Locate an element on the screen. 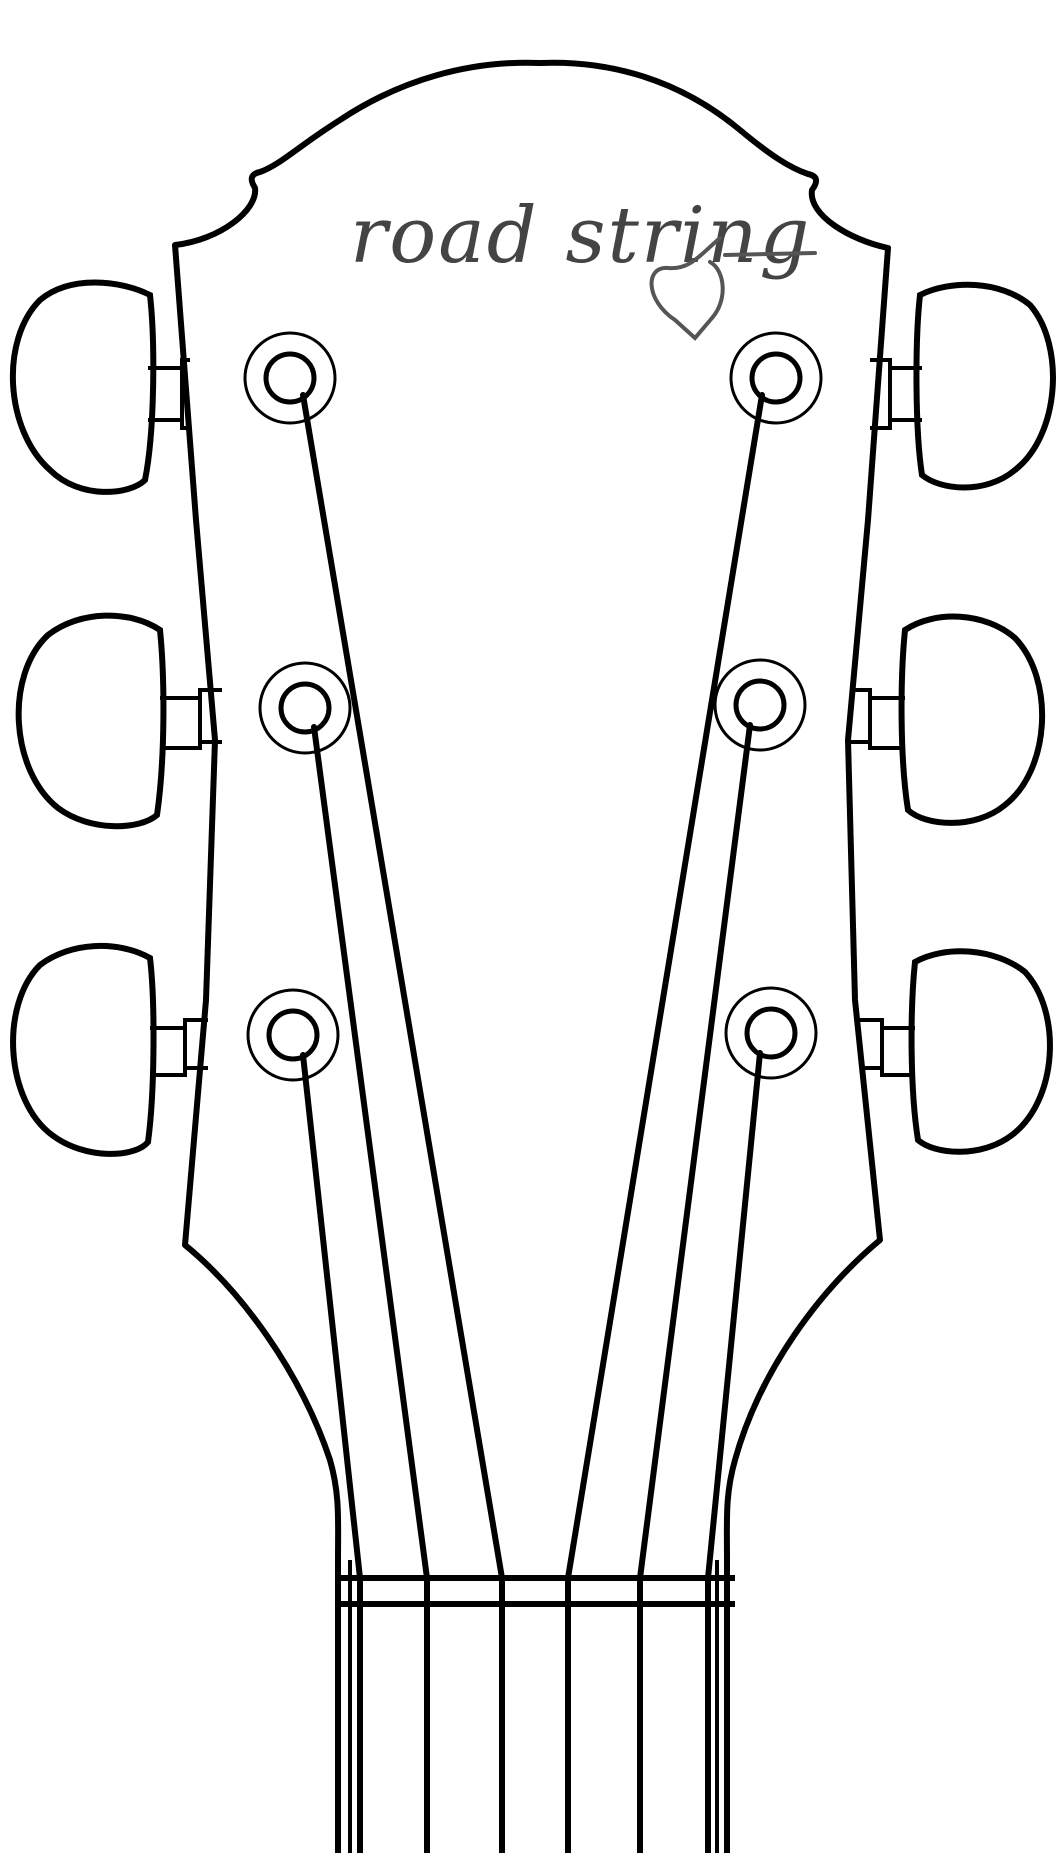 The image size is (1058, 1853). logo-heart-flourish is located at coordinates (687, 288).